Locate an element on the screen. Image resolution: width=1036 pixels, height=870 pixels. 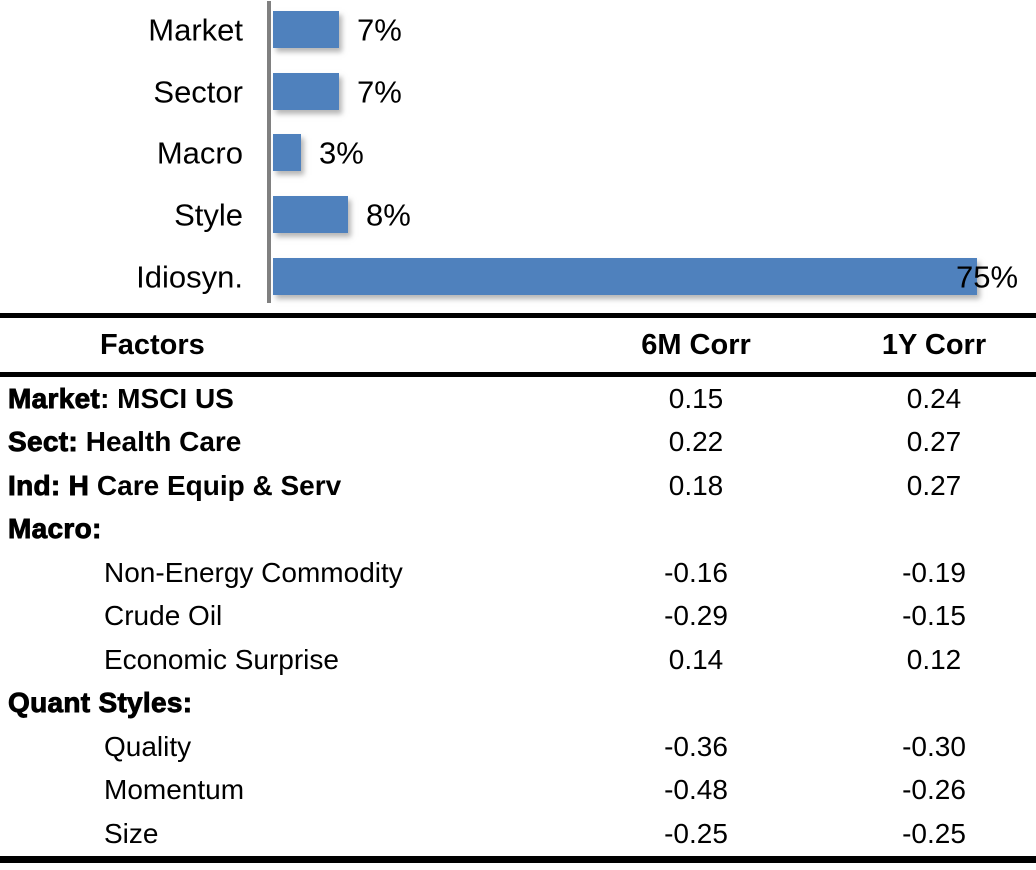
factor-cell: Macro: is located at coordinates (280, 529).